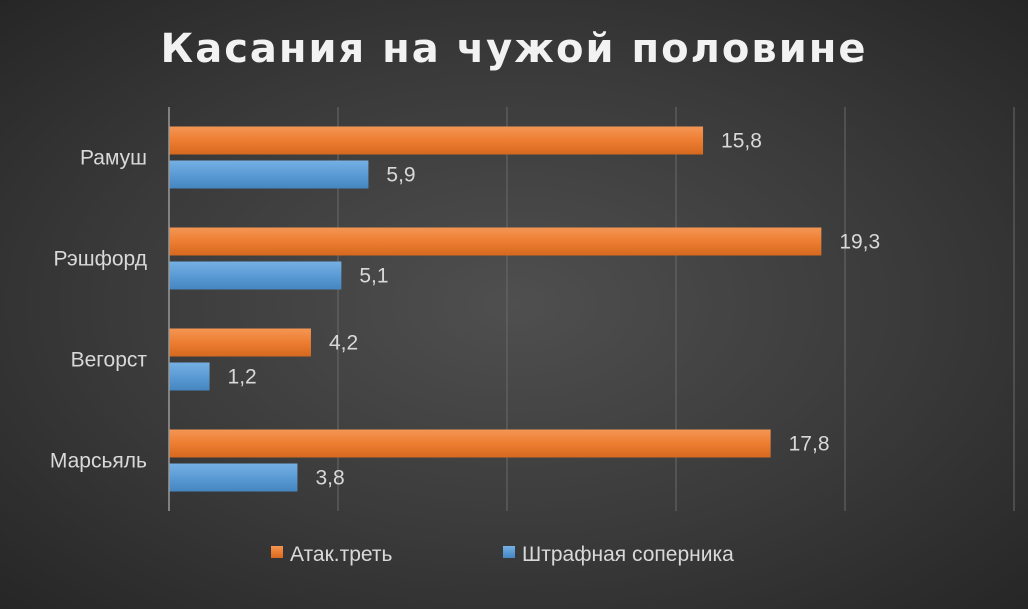 This screenshot has width=1028, height=609. What do you see at coordinates (509, 552) in the screenshot?
I see `legend-swatch-opponent-box` at bounding box center [509, 552].